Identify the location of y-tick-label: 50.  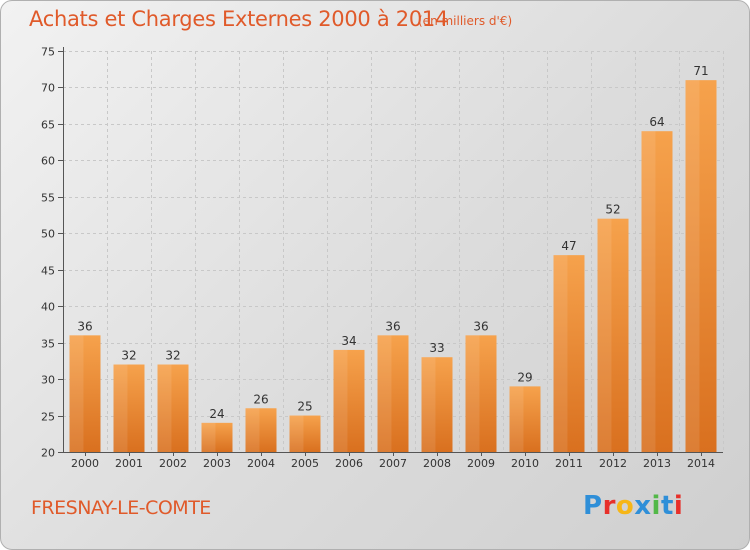
(48, 234).